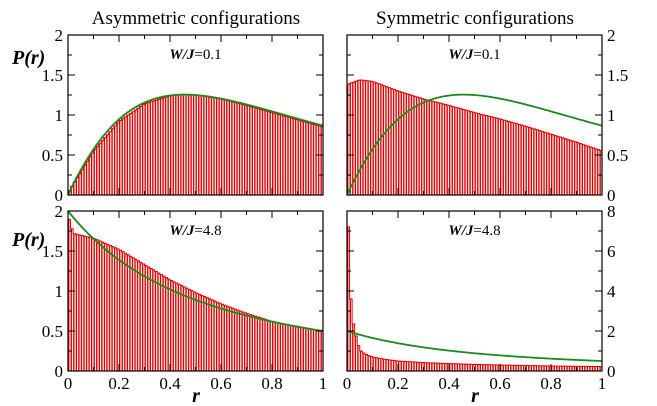  I want to click on annotation-parameter: W/J, so click(182, 55).